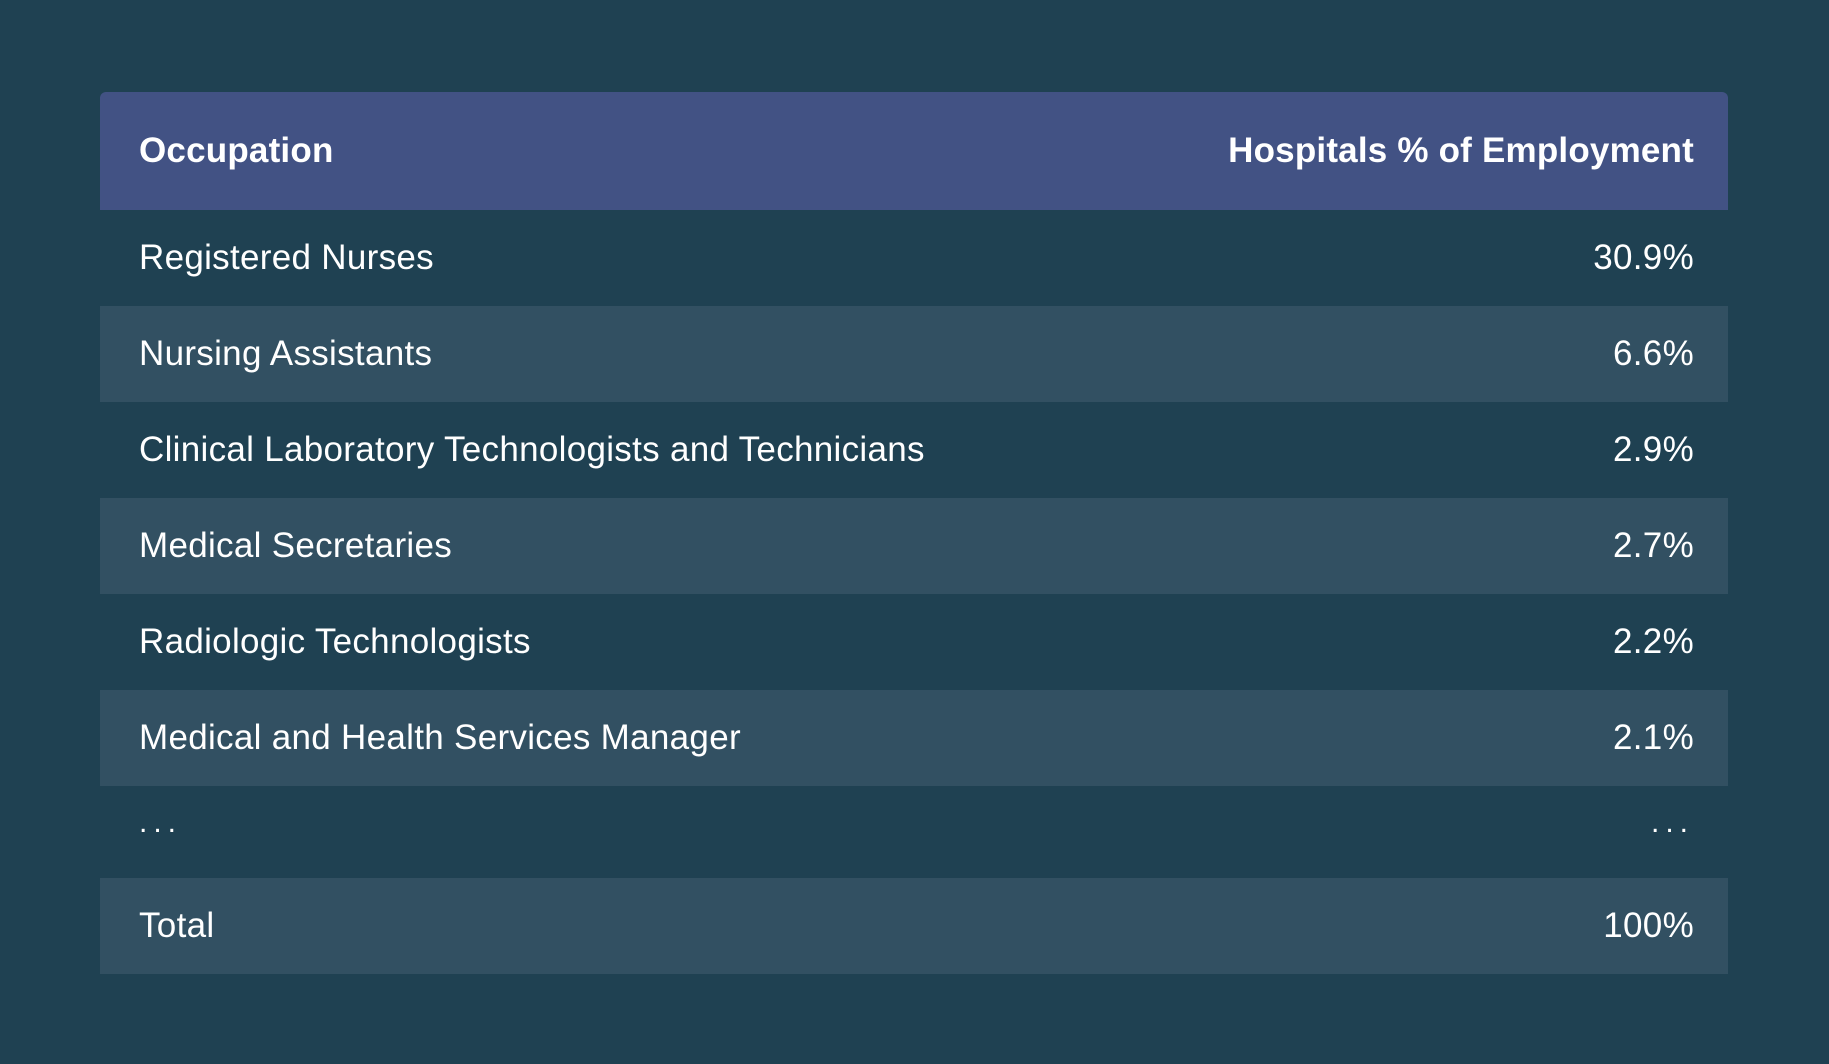 The width and height of the screenshot is (1829, 1064). I want to click on occupation-cell: Nursing Assistants, so click(286, 353).